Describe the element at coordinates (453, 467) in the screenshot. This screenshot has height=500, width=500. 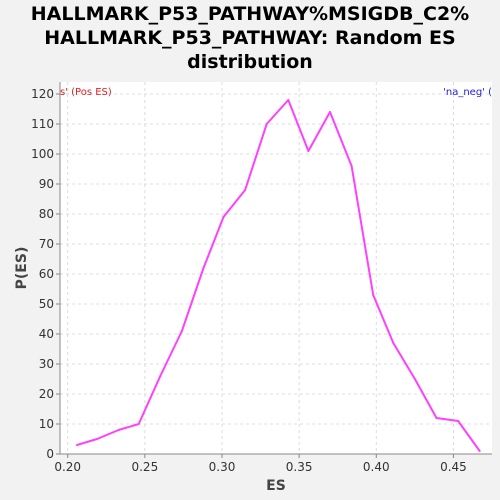
I see `x-tick-label: 0.45` at that location.